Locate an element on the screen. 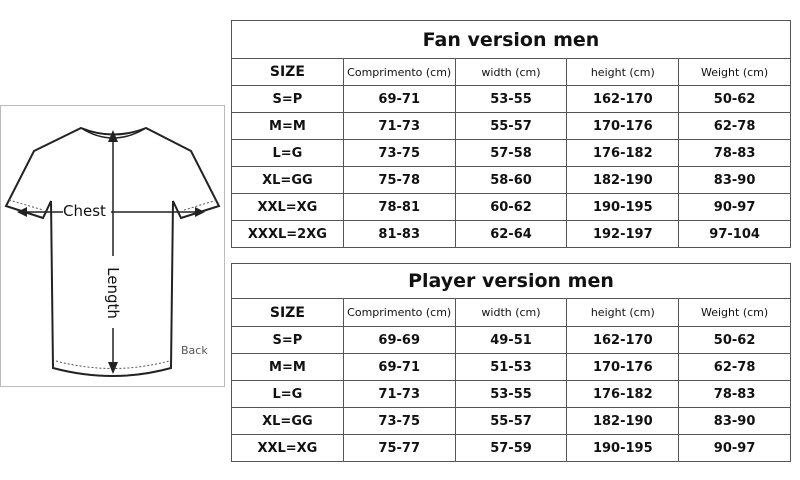  value-cell: 97-104 is located at coordinates (734, 234).